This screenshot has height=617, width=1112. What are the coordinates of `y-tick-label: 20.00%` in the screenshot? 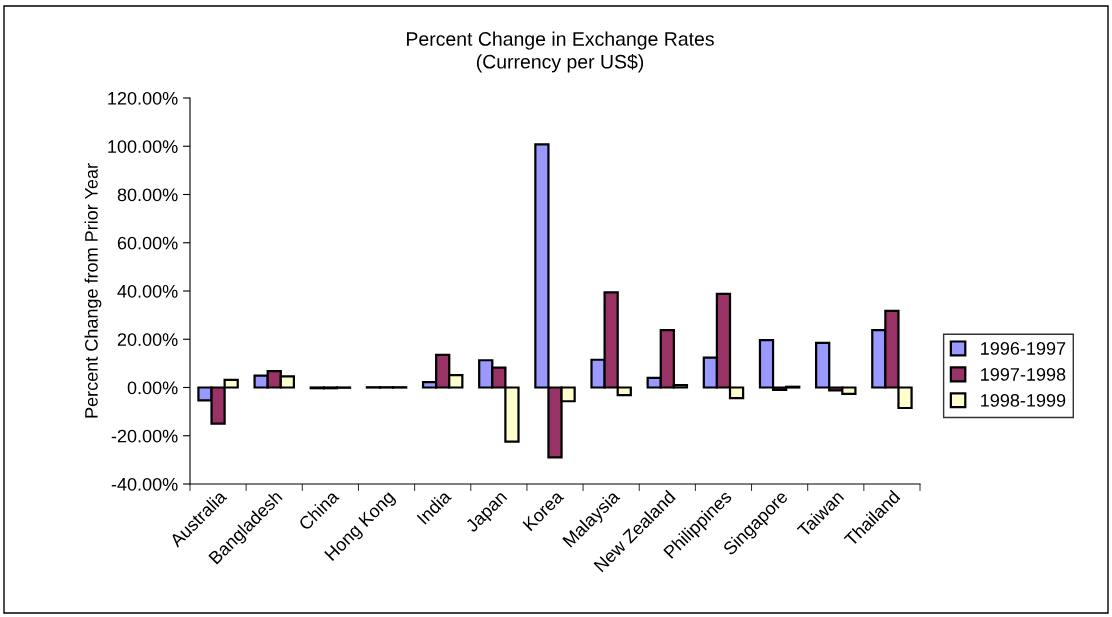 It's located at (147, 339).